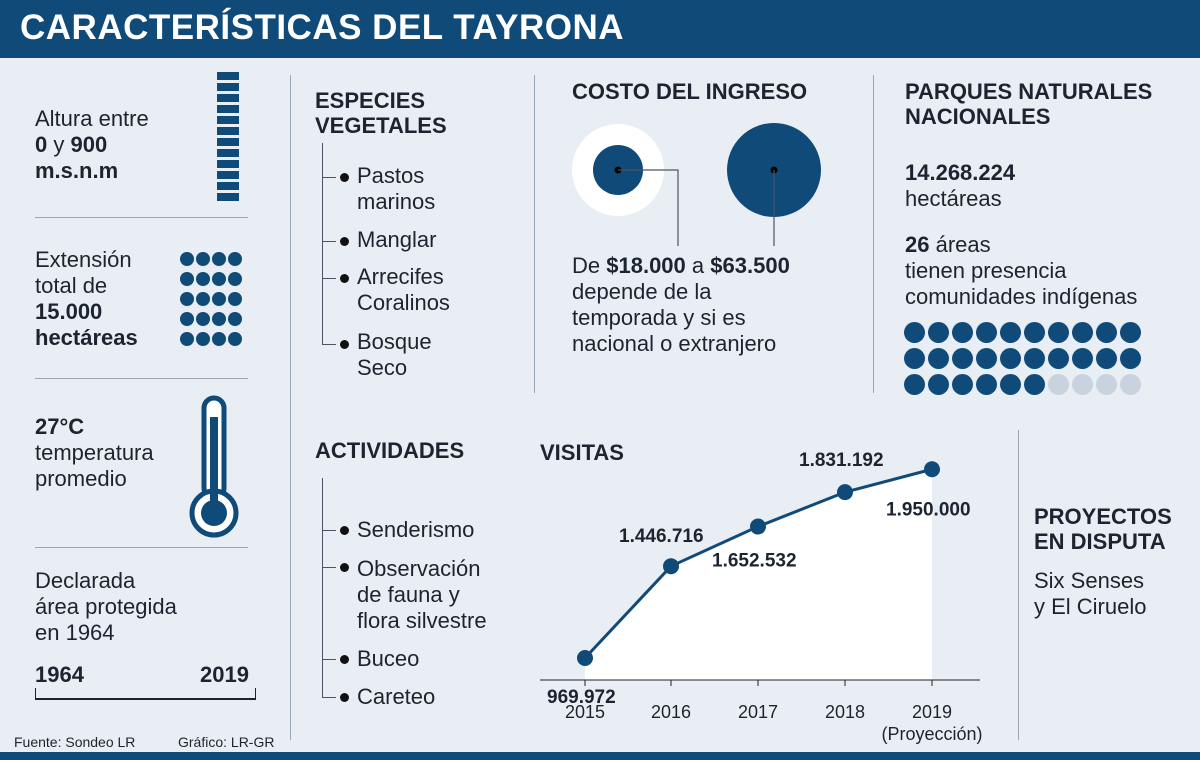 The height and width of the screenshot is (760, 1200). Describe the element at coordinates (642, 291) in the screenshot. I see `cost-line2: depende de la` at that location.